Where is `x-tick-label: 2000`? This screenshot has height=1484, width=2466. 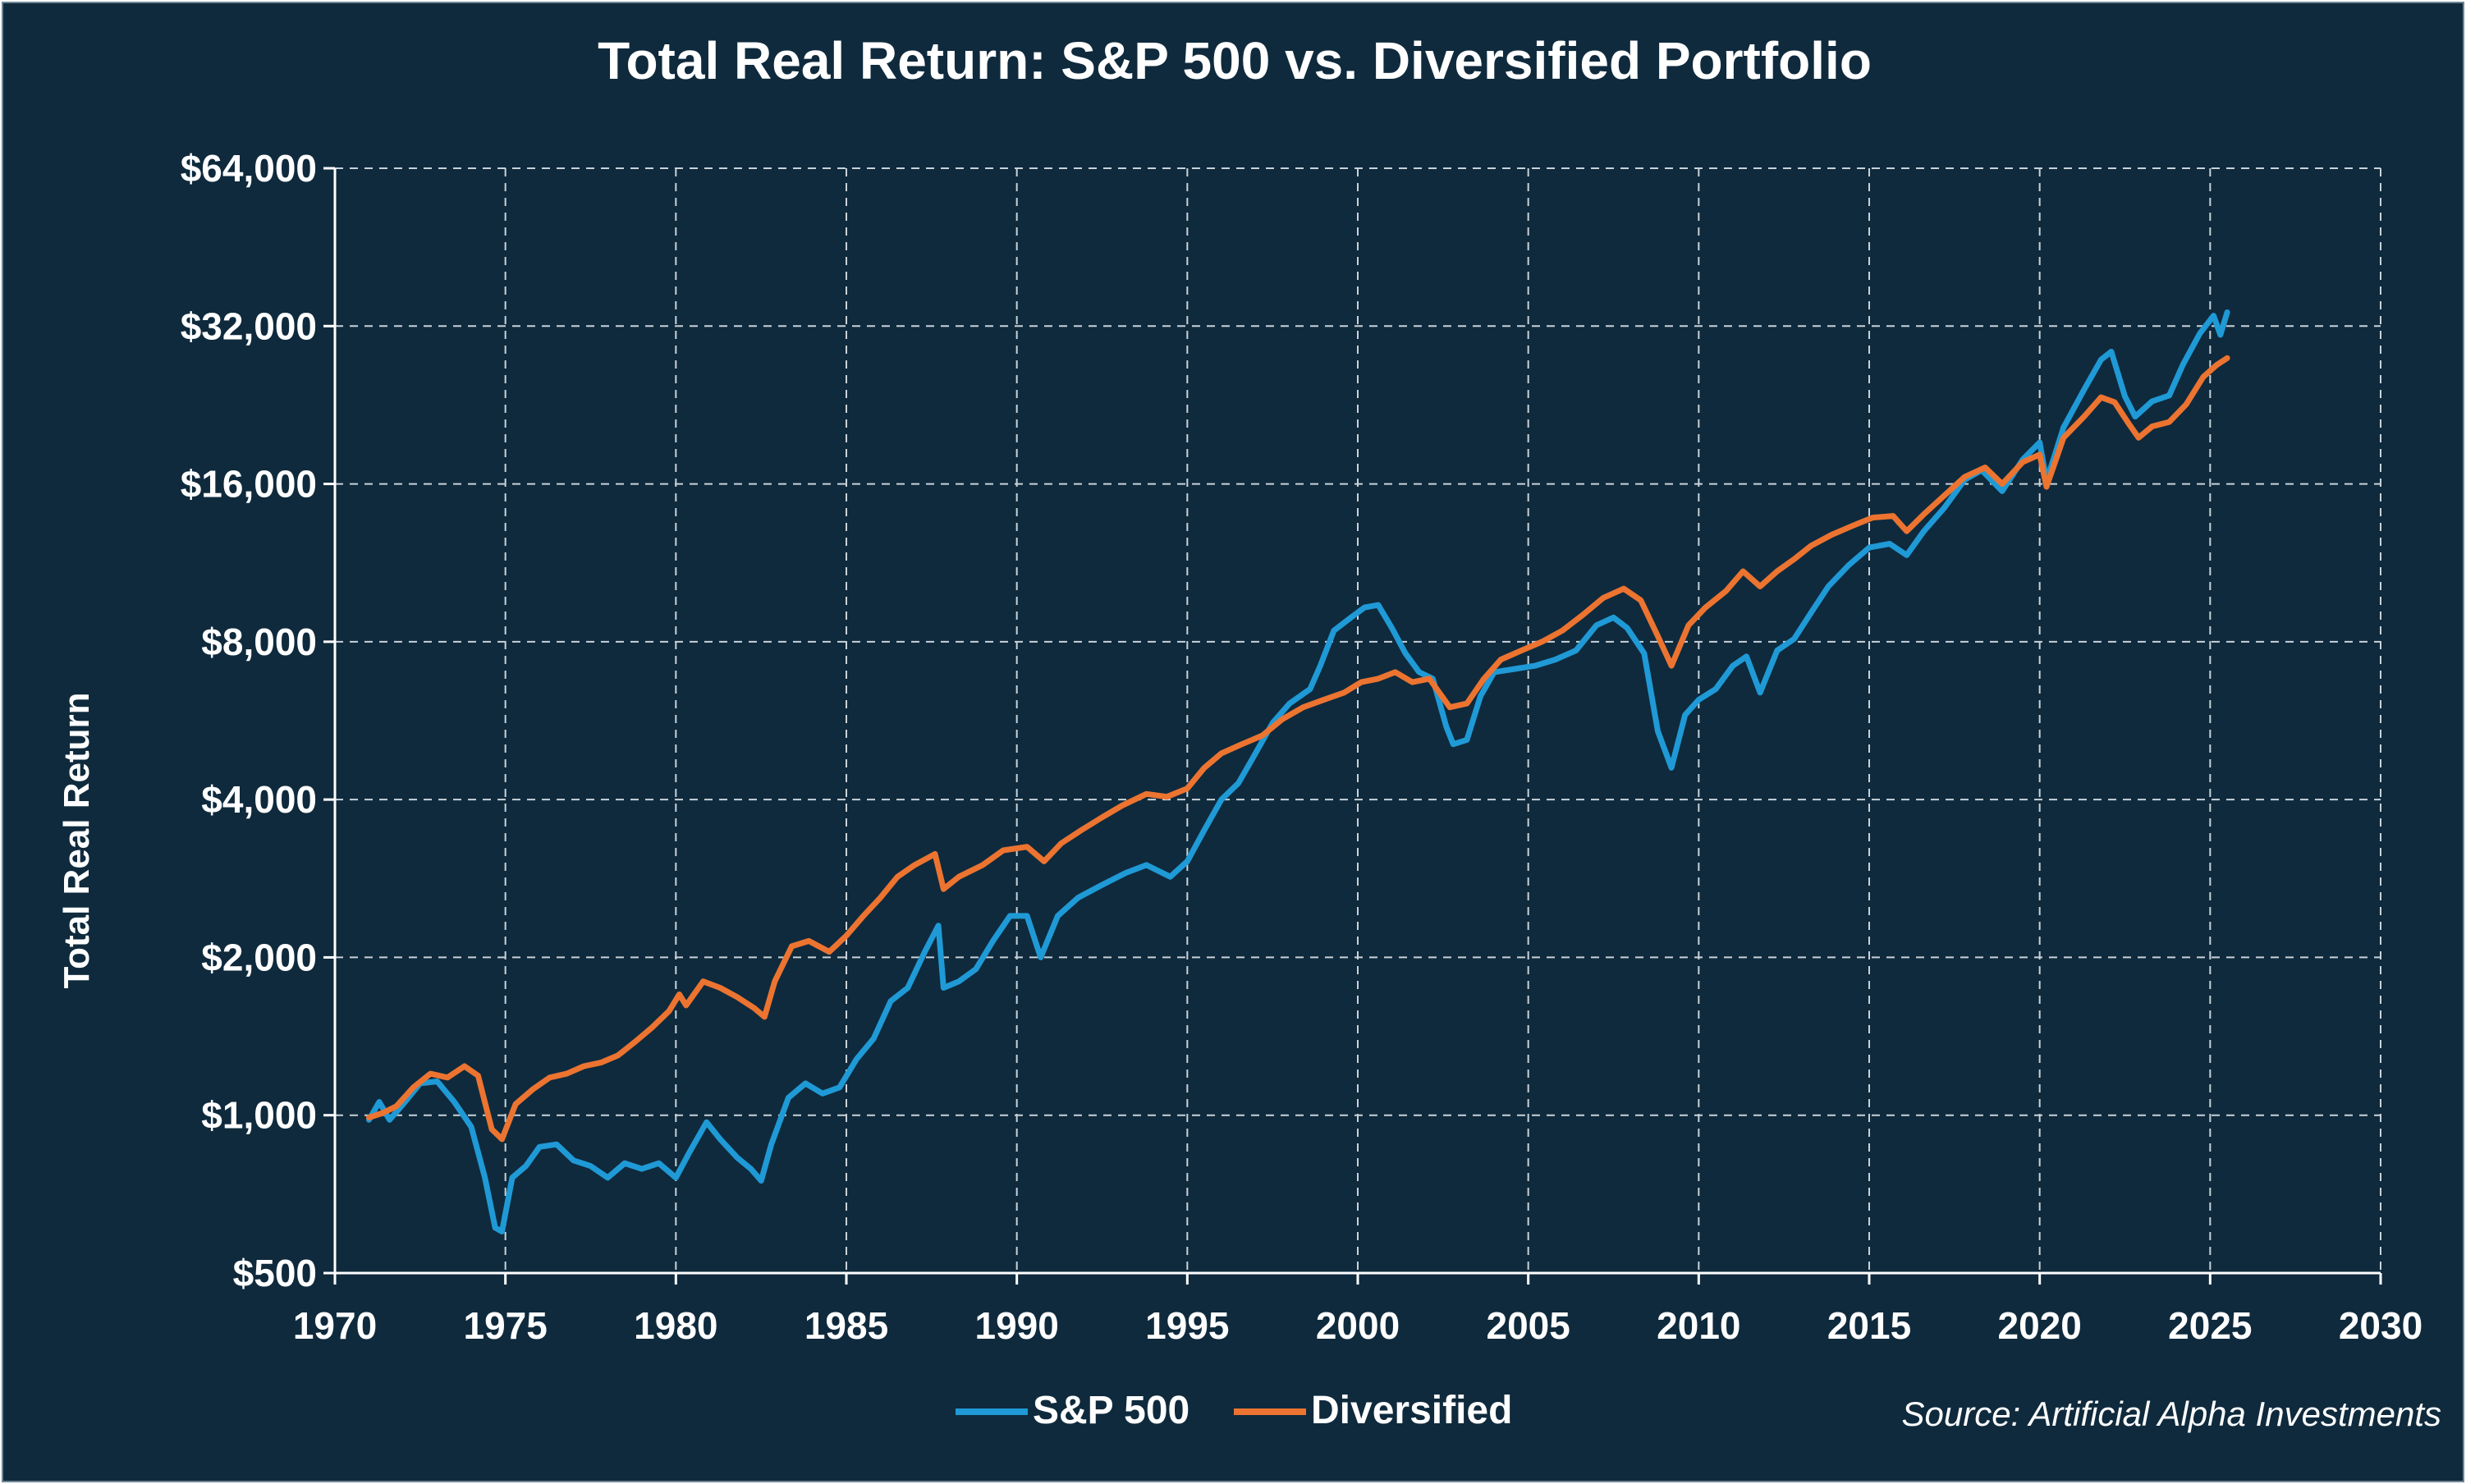 x-tick-label: 2000 is located at coordinates (1358, 1325).